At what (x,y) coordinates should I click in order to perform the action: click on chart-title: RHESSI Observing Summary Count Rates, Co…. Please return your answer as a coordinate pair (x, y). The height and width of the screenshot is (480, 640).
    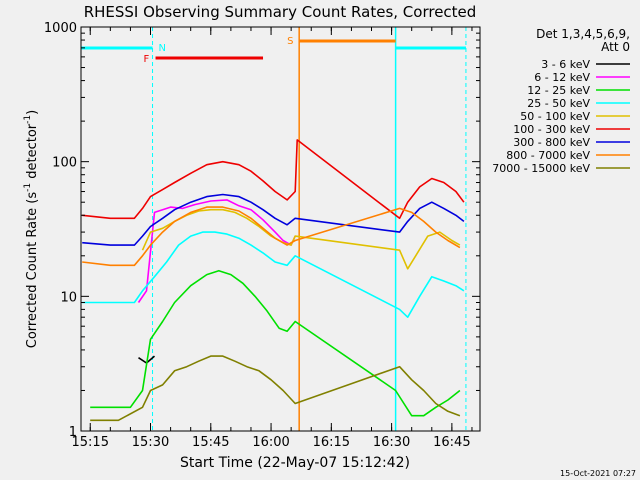
    Looking at the image, I should click on (280, 12).